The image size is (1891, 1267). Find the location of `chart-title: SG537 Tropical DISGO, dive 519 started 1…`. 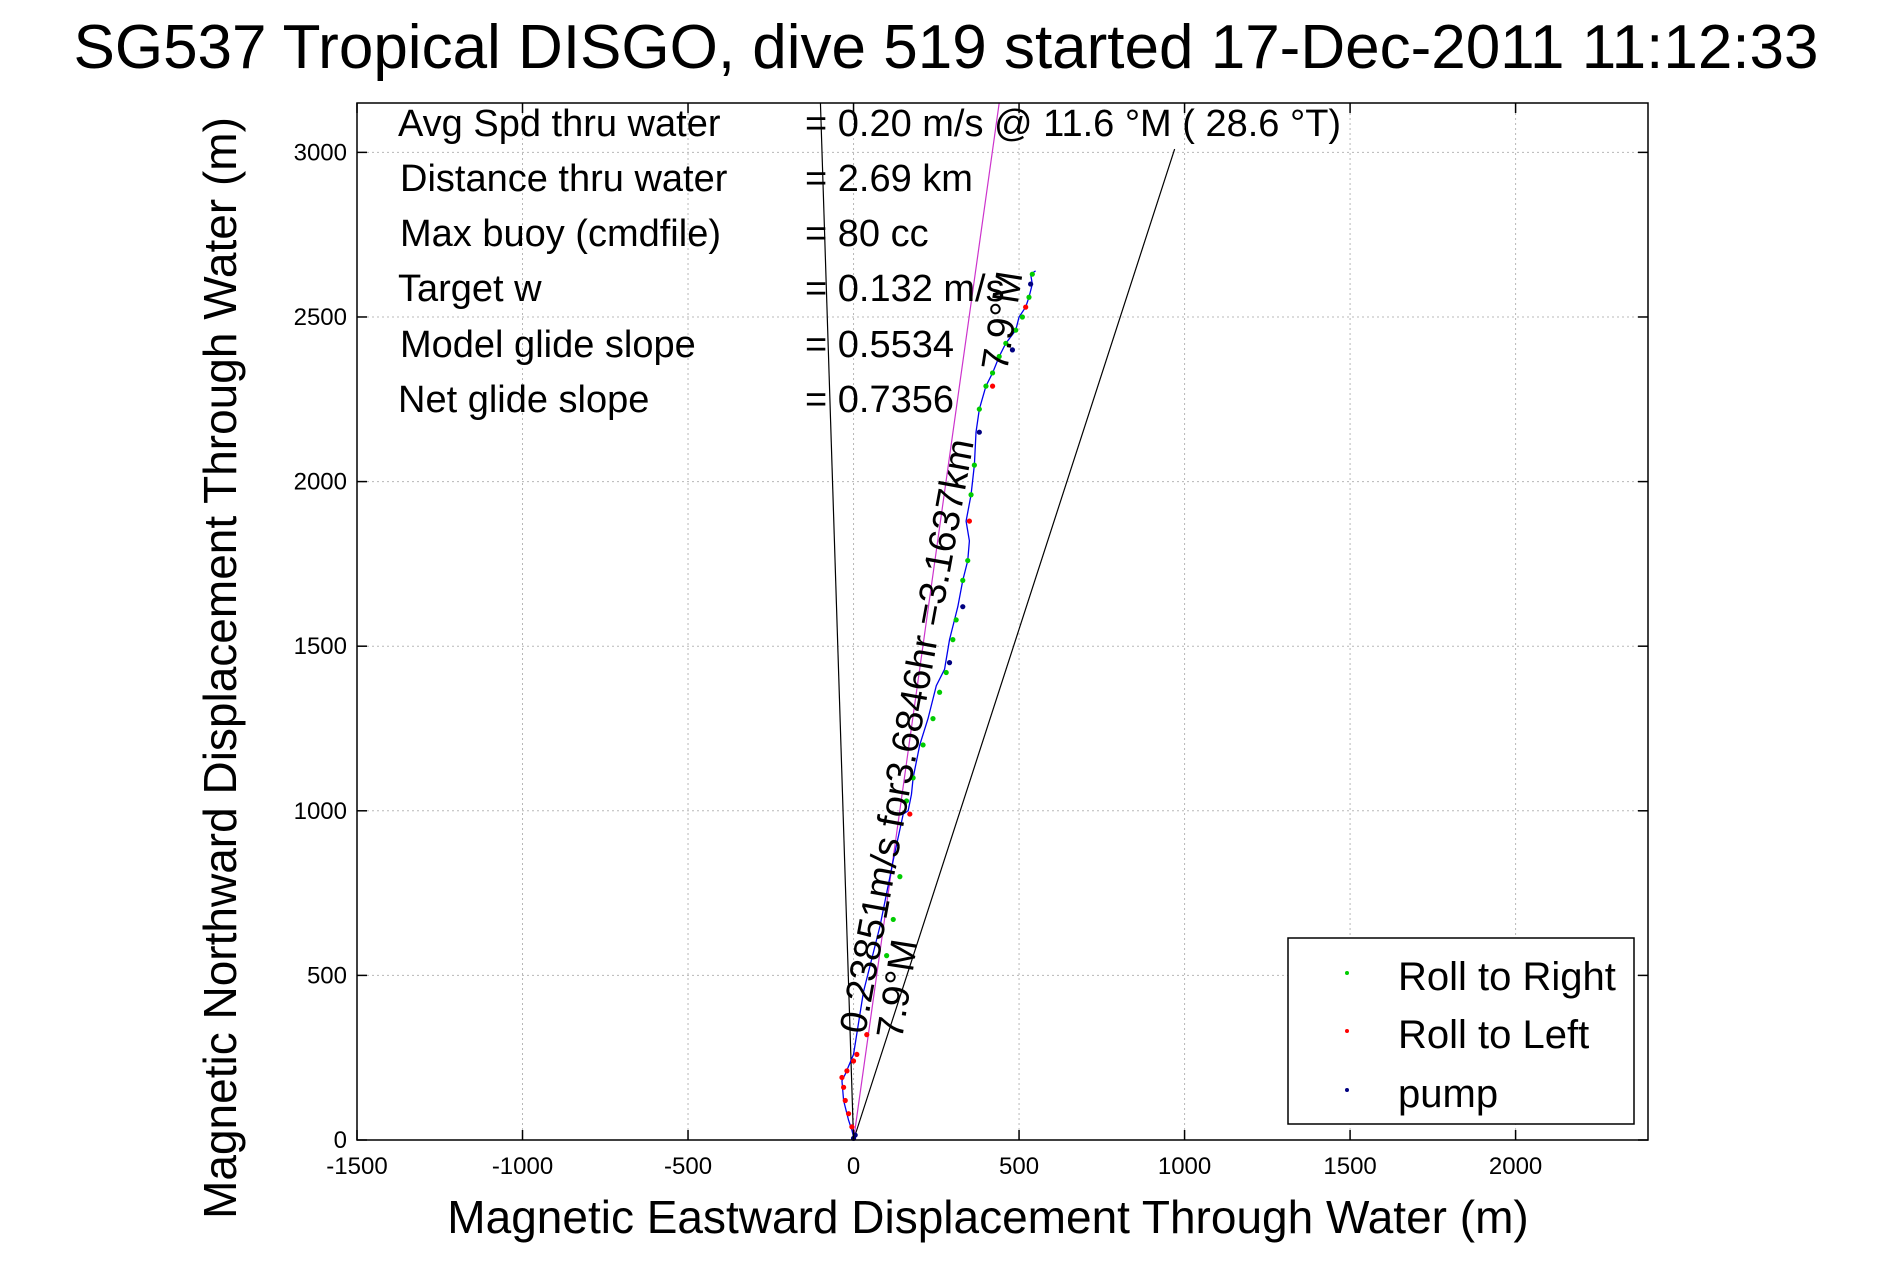

chart-title: SG537 Tropical DISGO, dive 519 started 1… is located at coordinates (945, 47).